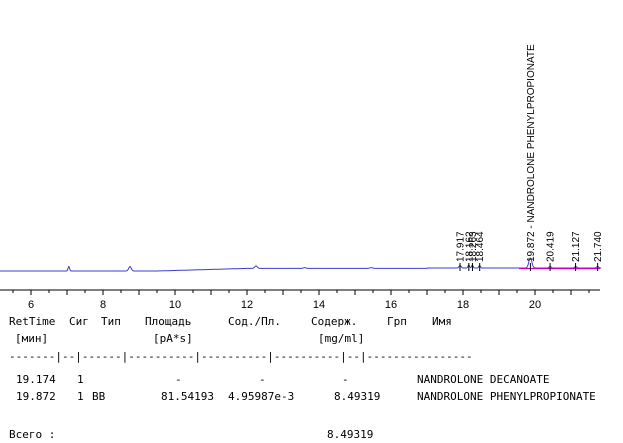 This screenshot has height=443, width=623. Describe the element at coordinates (178, 379) in the screenshot. I see `cell-area: -` at that location.